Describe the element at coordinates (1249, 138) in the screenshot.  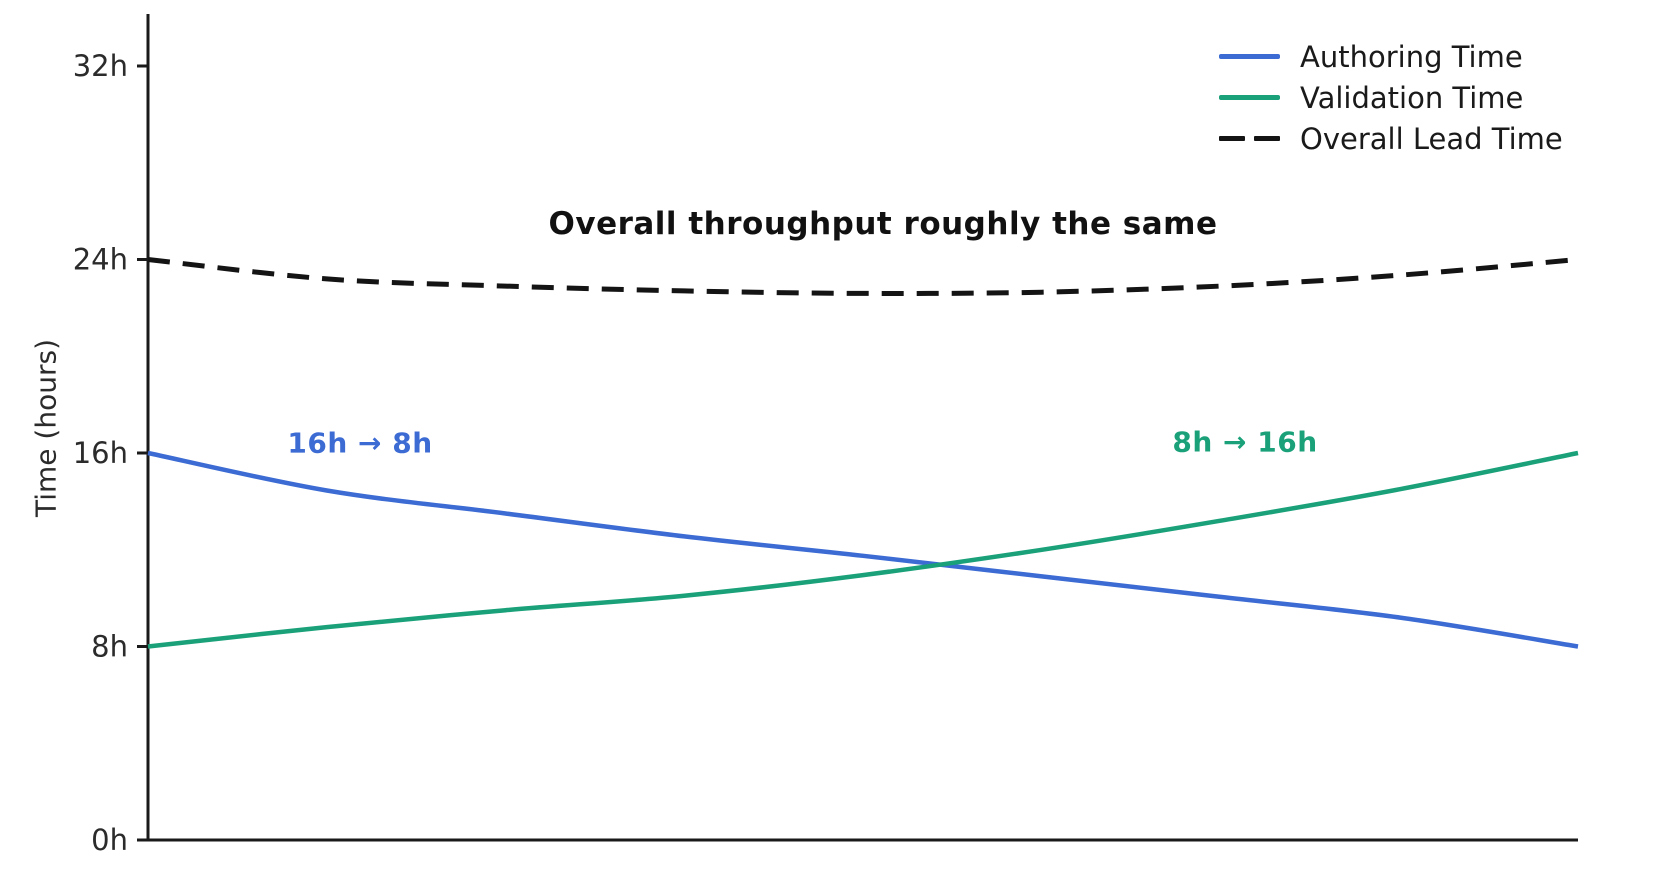
I see `legend-dash-swatch-overall` at that location.